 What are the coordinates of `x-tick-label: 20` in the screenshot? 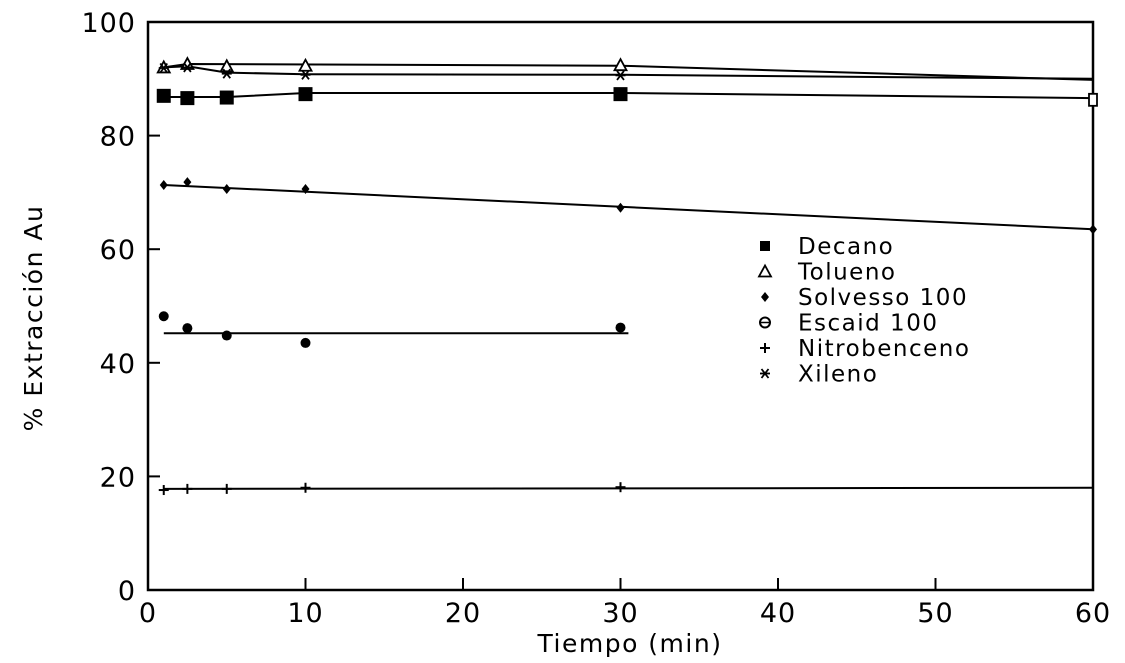 It's located at (463, 613).